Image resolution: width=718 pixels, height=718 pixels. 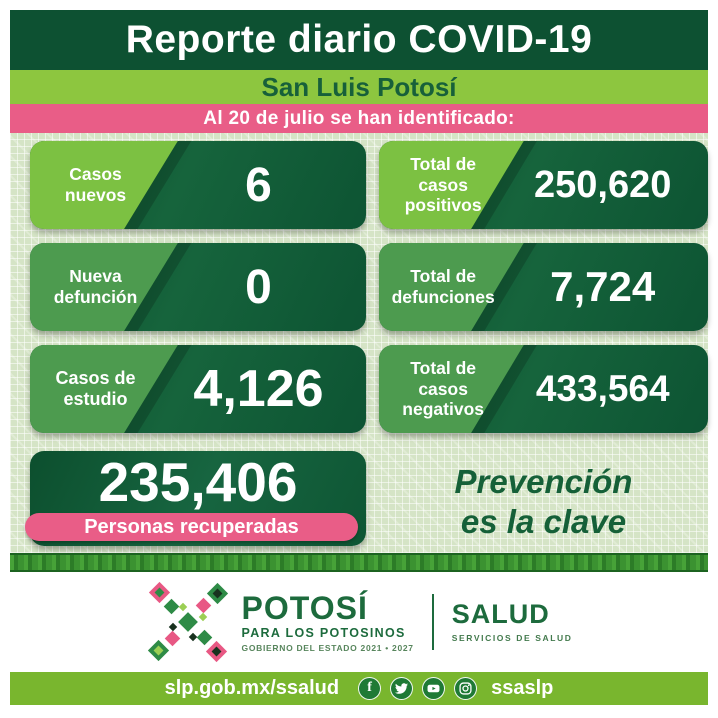 I want to click on brand-government: GOBIERNO DEL ESTADO 2021 • 2027, so click(x=327, y=647).